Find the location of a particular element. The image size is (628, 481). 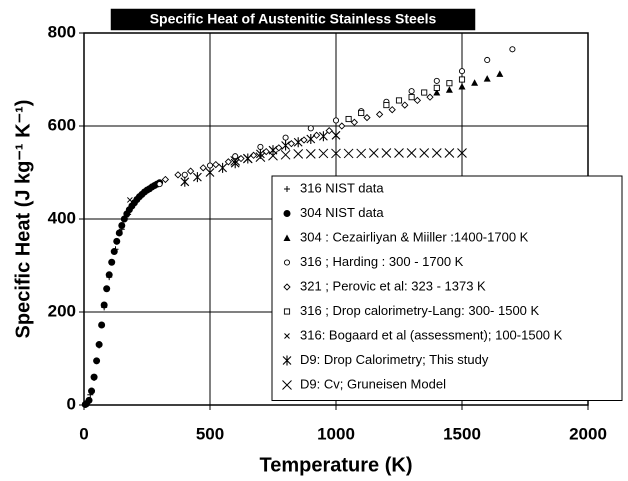

legend-label: 316 NIST data is located at coordinates (342, 187).